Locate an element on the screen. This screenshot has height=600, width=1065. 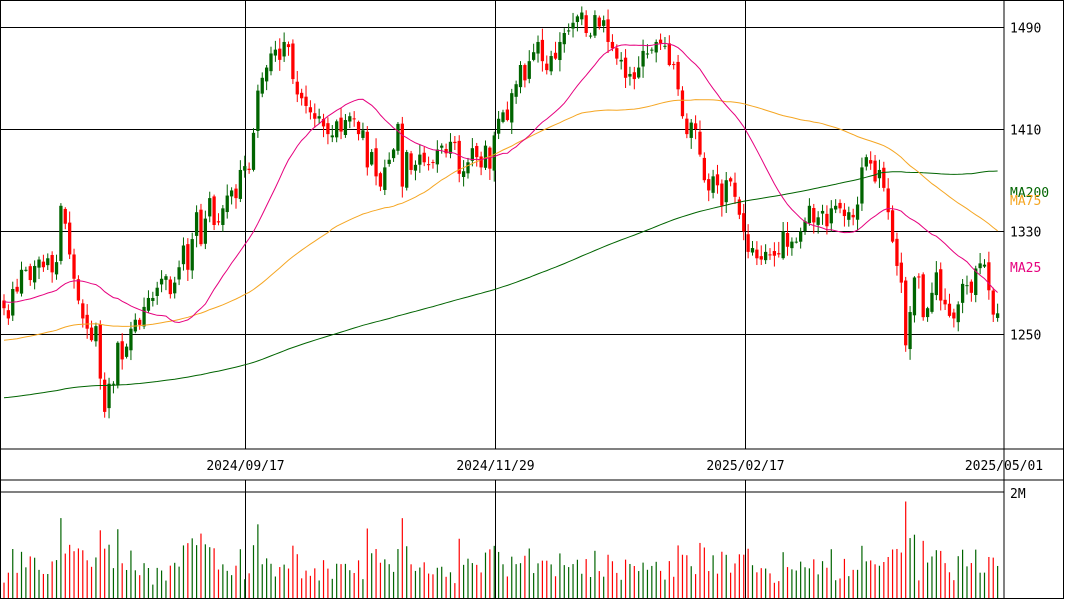
legend-ma25: MA25 is located at coordinates (1025, 268).